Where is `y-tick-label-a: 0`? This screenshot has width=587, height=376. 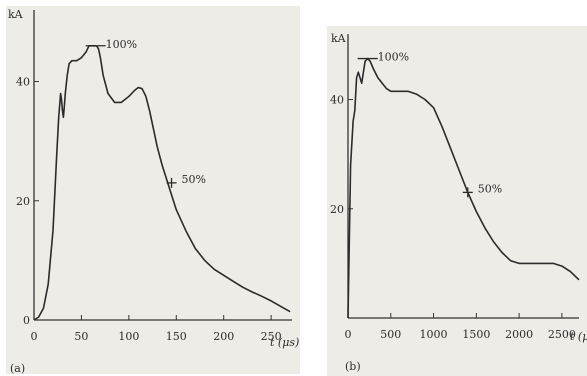 y-tick-label-a: 0 is located at coordinates (26, 320).